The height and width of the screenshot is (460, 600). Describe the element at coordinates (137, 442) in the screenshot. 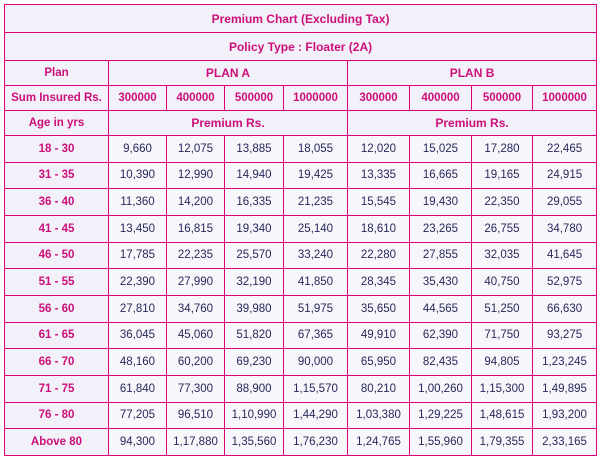

I see `premium-cell: 94,300` at that location.